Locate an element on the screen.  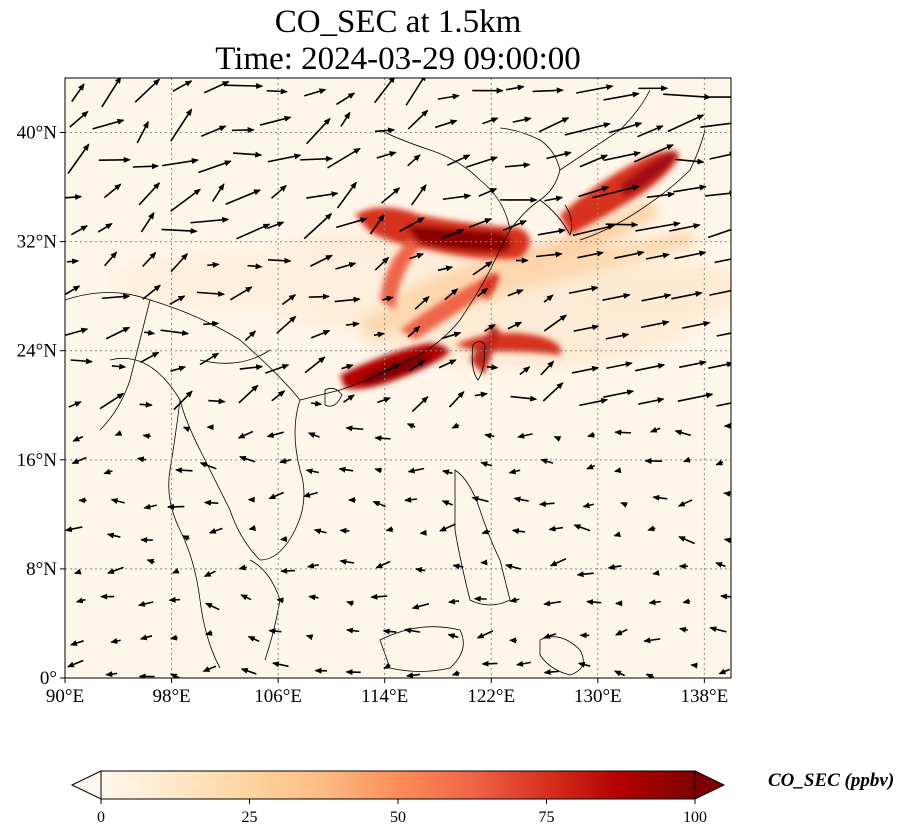
lon-tick-label: 122°E is located at coordinates (491, 696).